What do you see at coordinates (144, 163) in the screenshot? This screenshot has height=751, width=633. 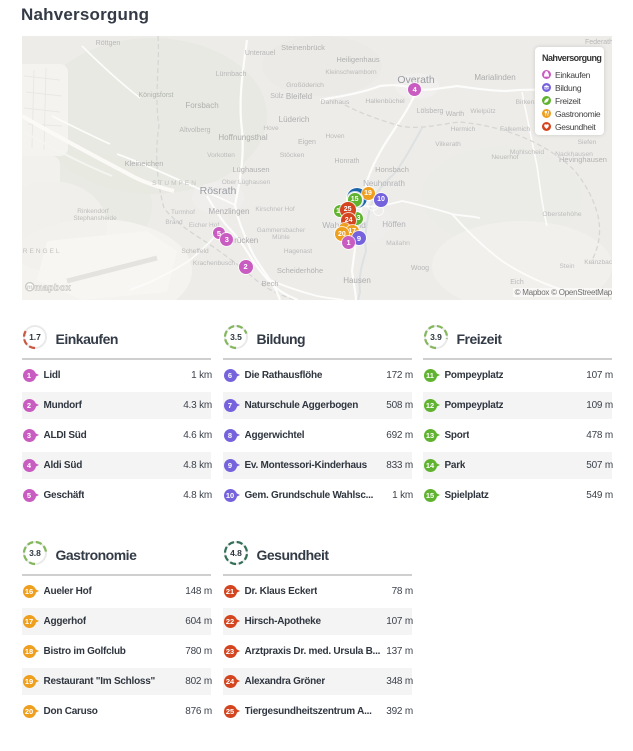 I see `svg-text: Kleineichen` at bounding box center [144, 163].